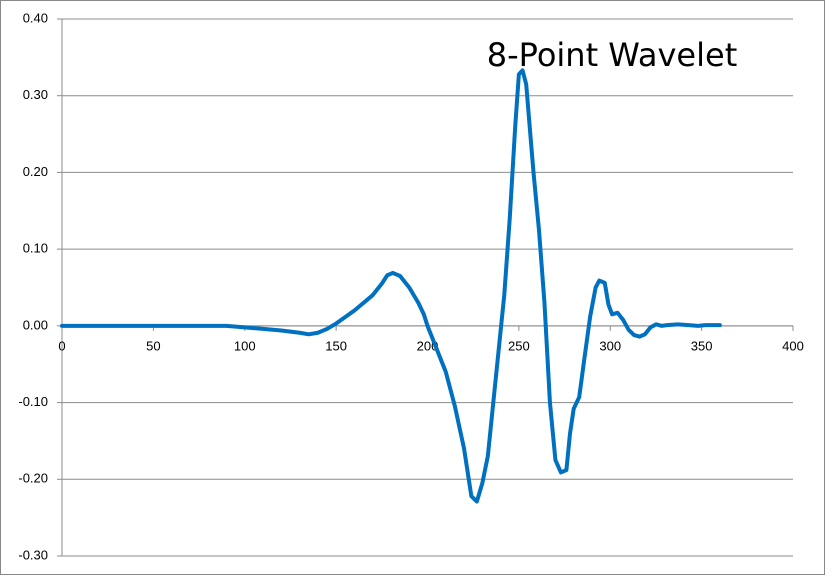 The width and height of the screenshot is (825, 575). I want to click on y-tick-label: -0.30, so click(33, 554).